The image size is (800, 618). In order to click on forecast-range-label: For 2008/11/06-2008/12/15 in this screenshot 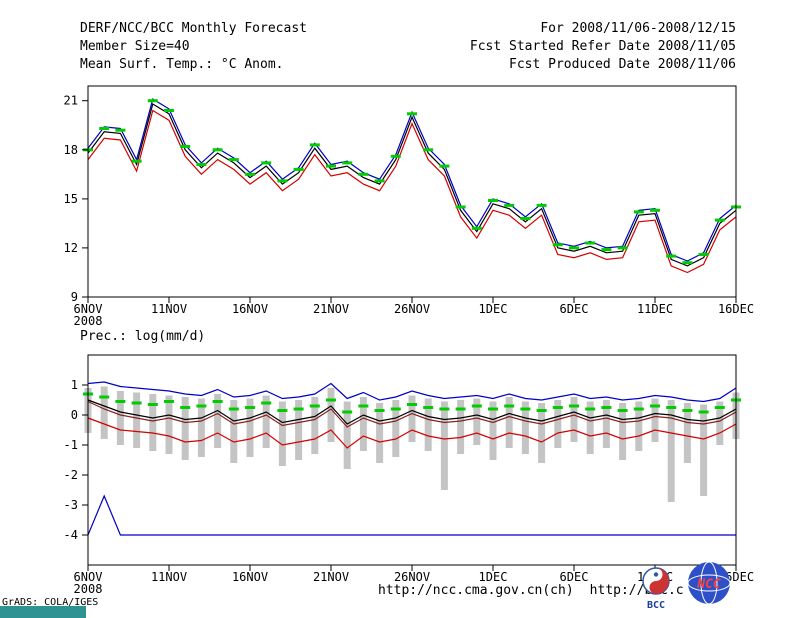, I will do `click(638, 28)`.